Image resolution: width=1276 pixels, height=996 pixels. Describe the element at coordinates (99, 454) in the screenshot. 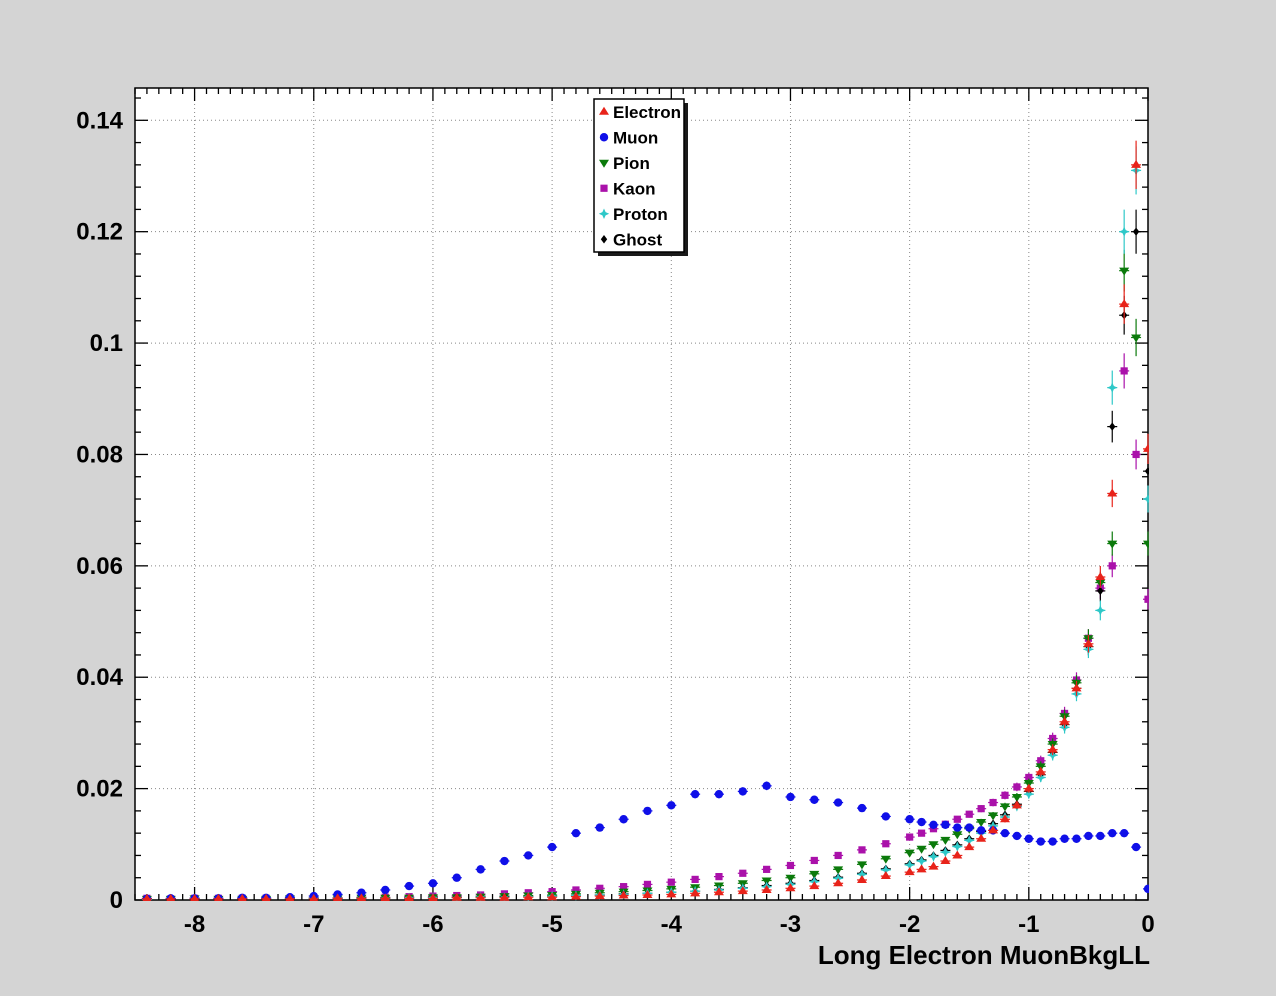

I see `y-tick-label: 0.08` at that location.